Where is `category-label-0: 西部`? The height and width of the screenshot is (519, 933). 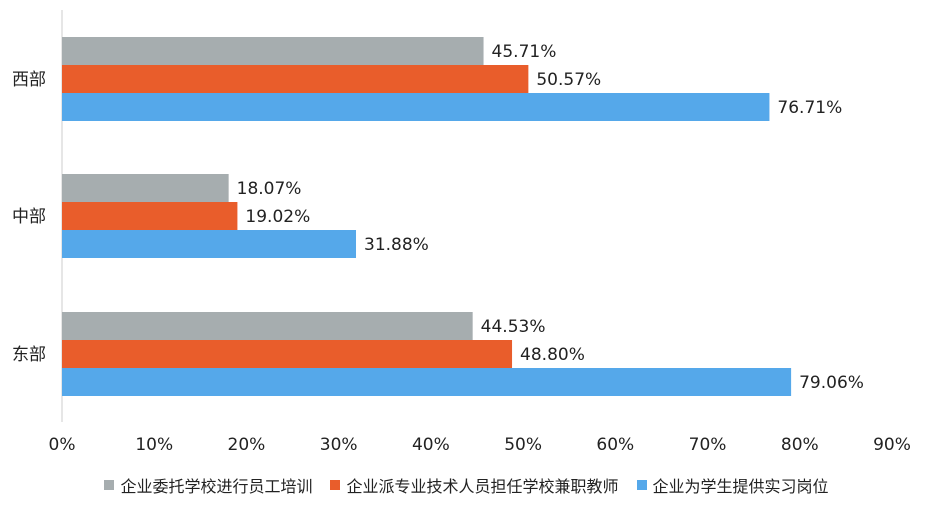 category-label-0: 西部 is located at coordinates (29, 80).